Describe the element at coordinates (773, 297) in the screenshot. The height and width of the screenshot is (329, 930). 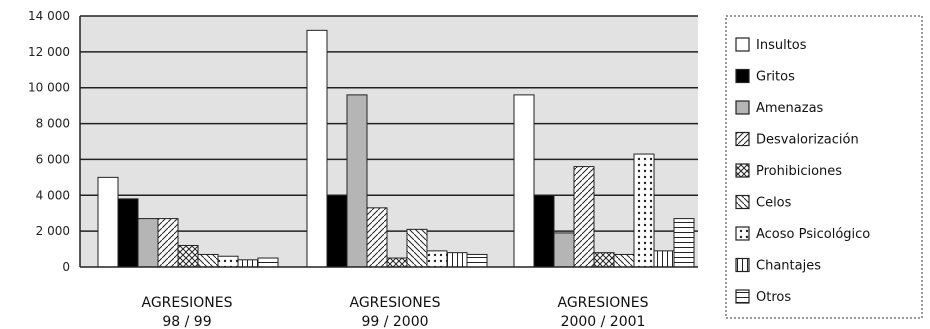
I see `legend-label: Otros` at that location.